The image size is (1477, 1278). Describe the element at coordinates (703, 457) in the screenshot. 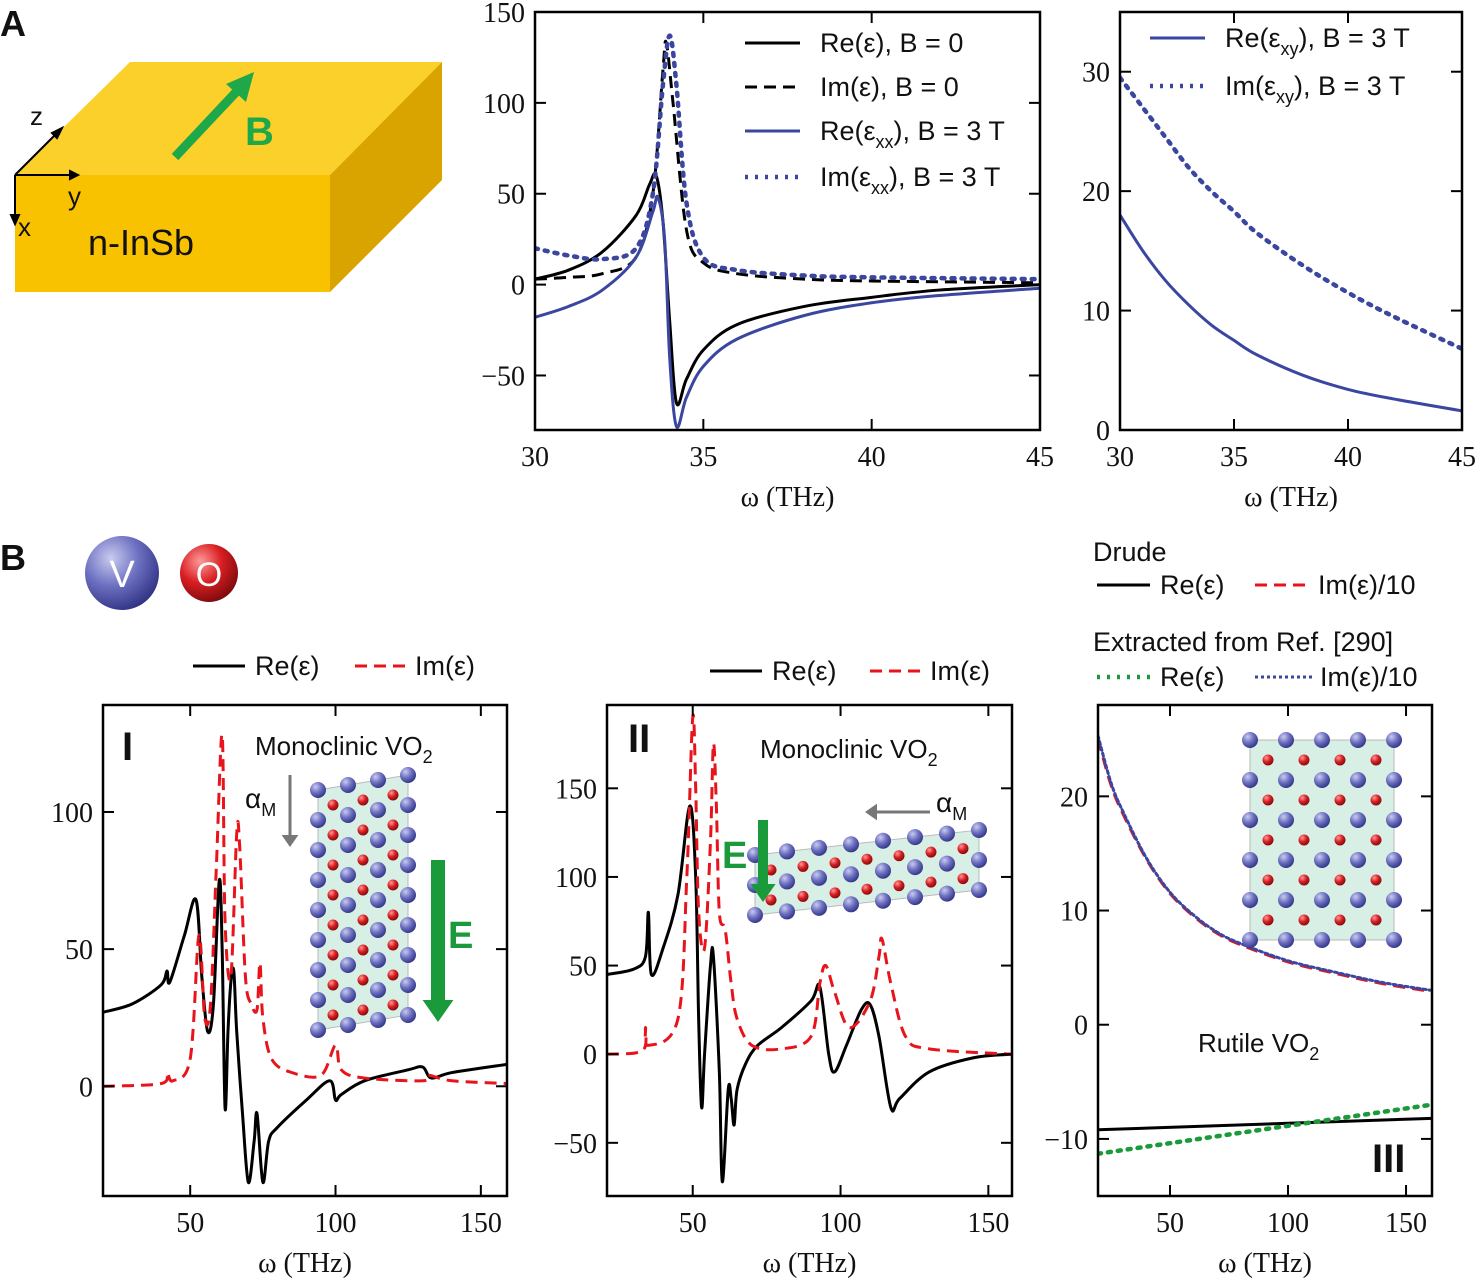

I see `x-tick-label: 35` at that location.